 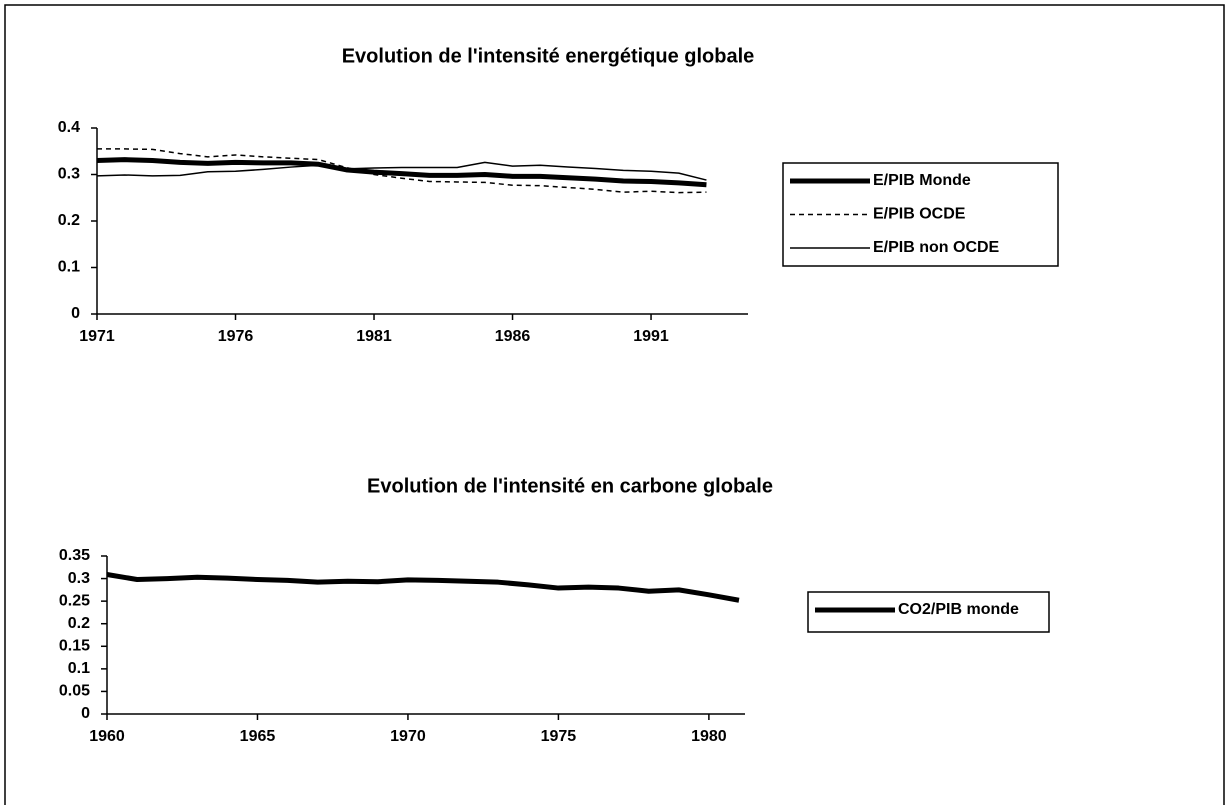 I want to click on x-tick-label: 1960, so click(x=107, y=736).